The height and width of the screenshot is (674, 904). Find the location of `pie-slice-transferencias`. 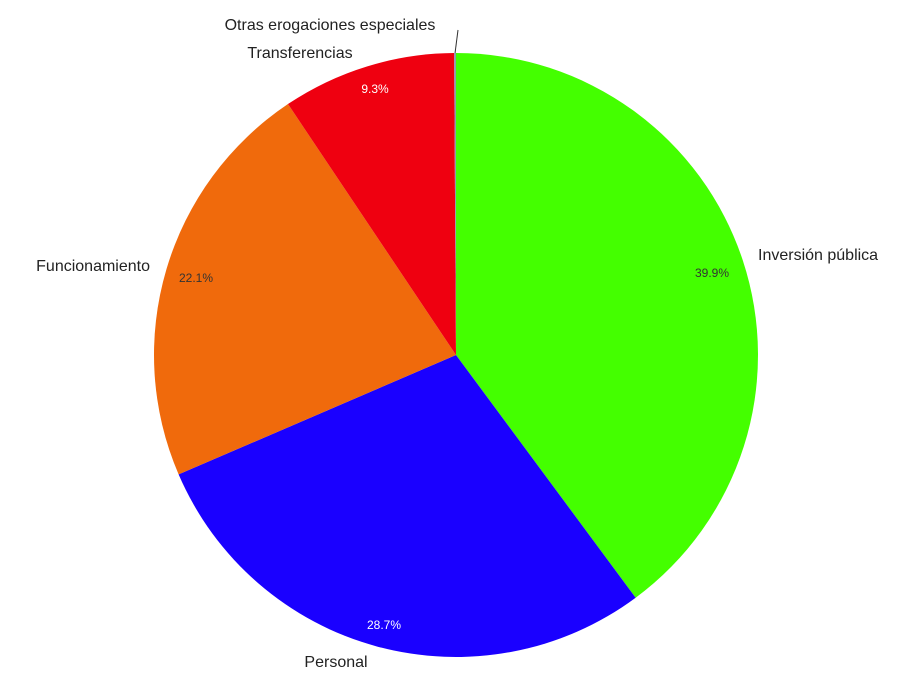

pie-slice-transferencias is located at coordinates (371, 204).